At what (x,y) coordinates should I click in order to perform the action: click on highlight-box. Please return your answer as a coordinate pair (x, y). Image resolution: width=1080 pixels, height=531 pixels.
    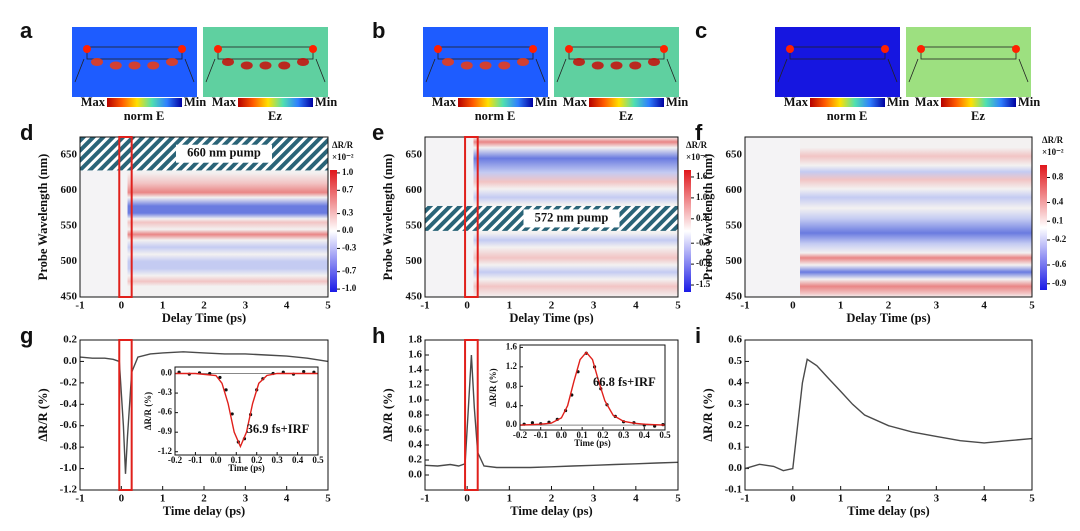
    Looking at the image, I should click on (471, 217).